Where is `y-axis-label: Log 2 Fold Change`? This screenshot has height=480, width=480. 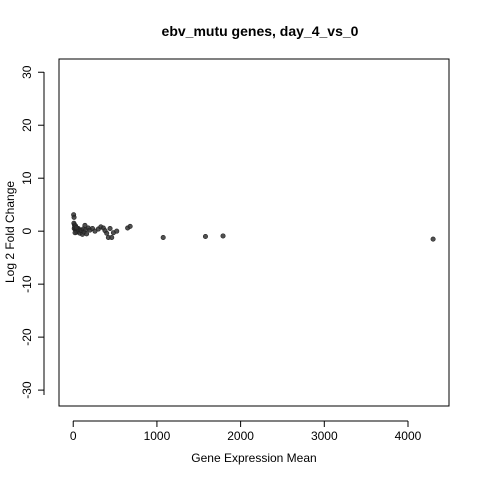
y-axis-label: Log 2 Fold Change is located at coordinates (10, 232).